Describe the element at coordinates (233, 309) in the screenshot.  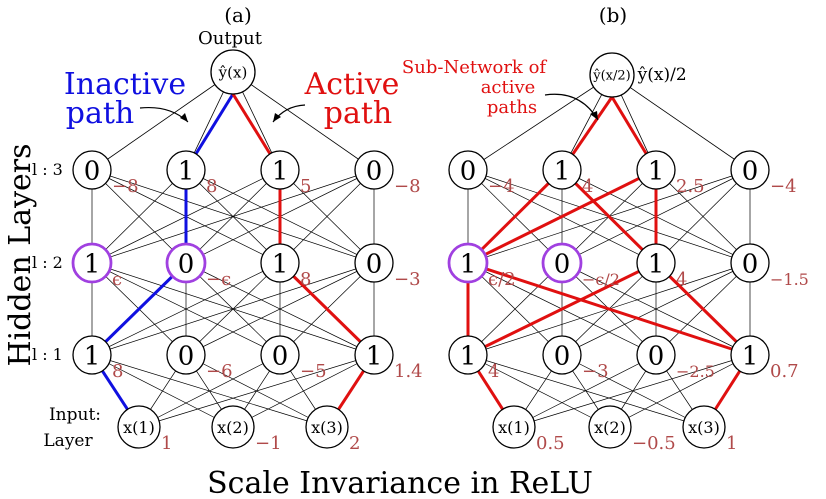
I see `edge-l2-l1` at that location.